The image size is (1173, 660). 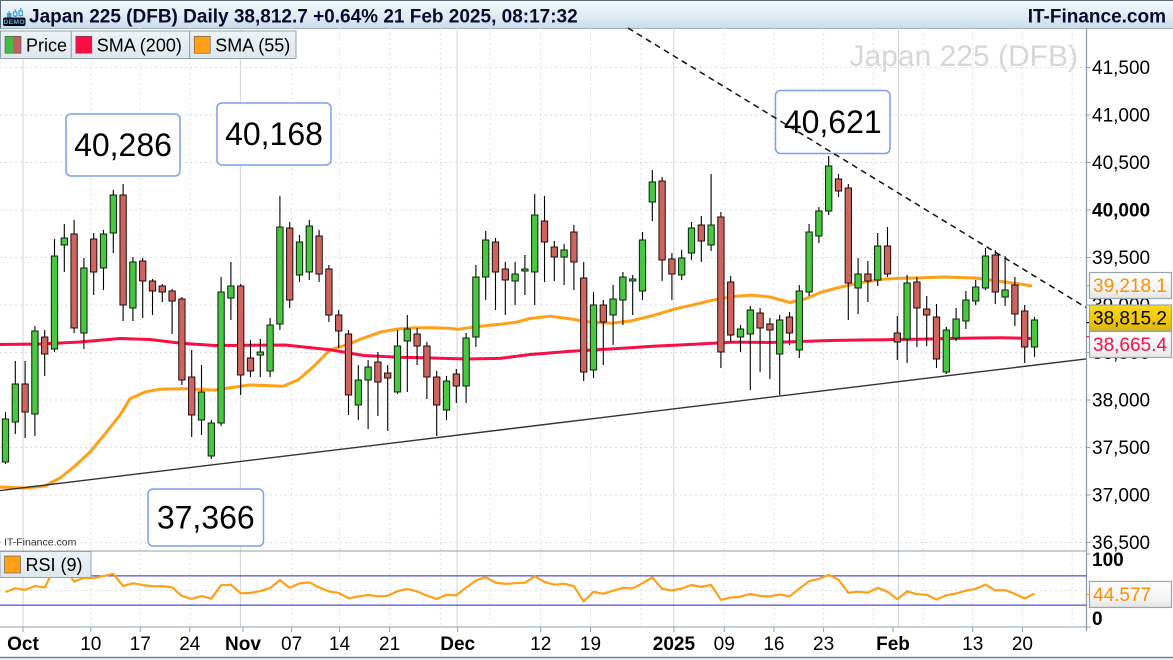 I want to click on svg-text: Oct, so click(x=23, y=644).